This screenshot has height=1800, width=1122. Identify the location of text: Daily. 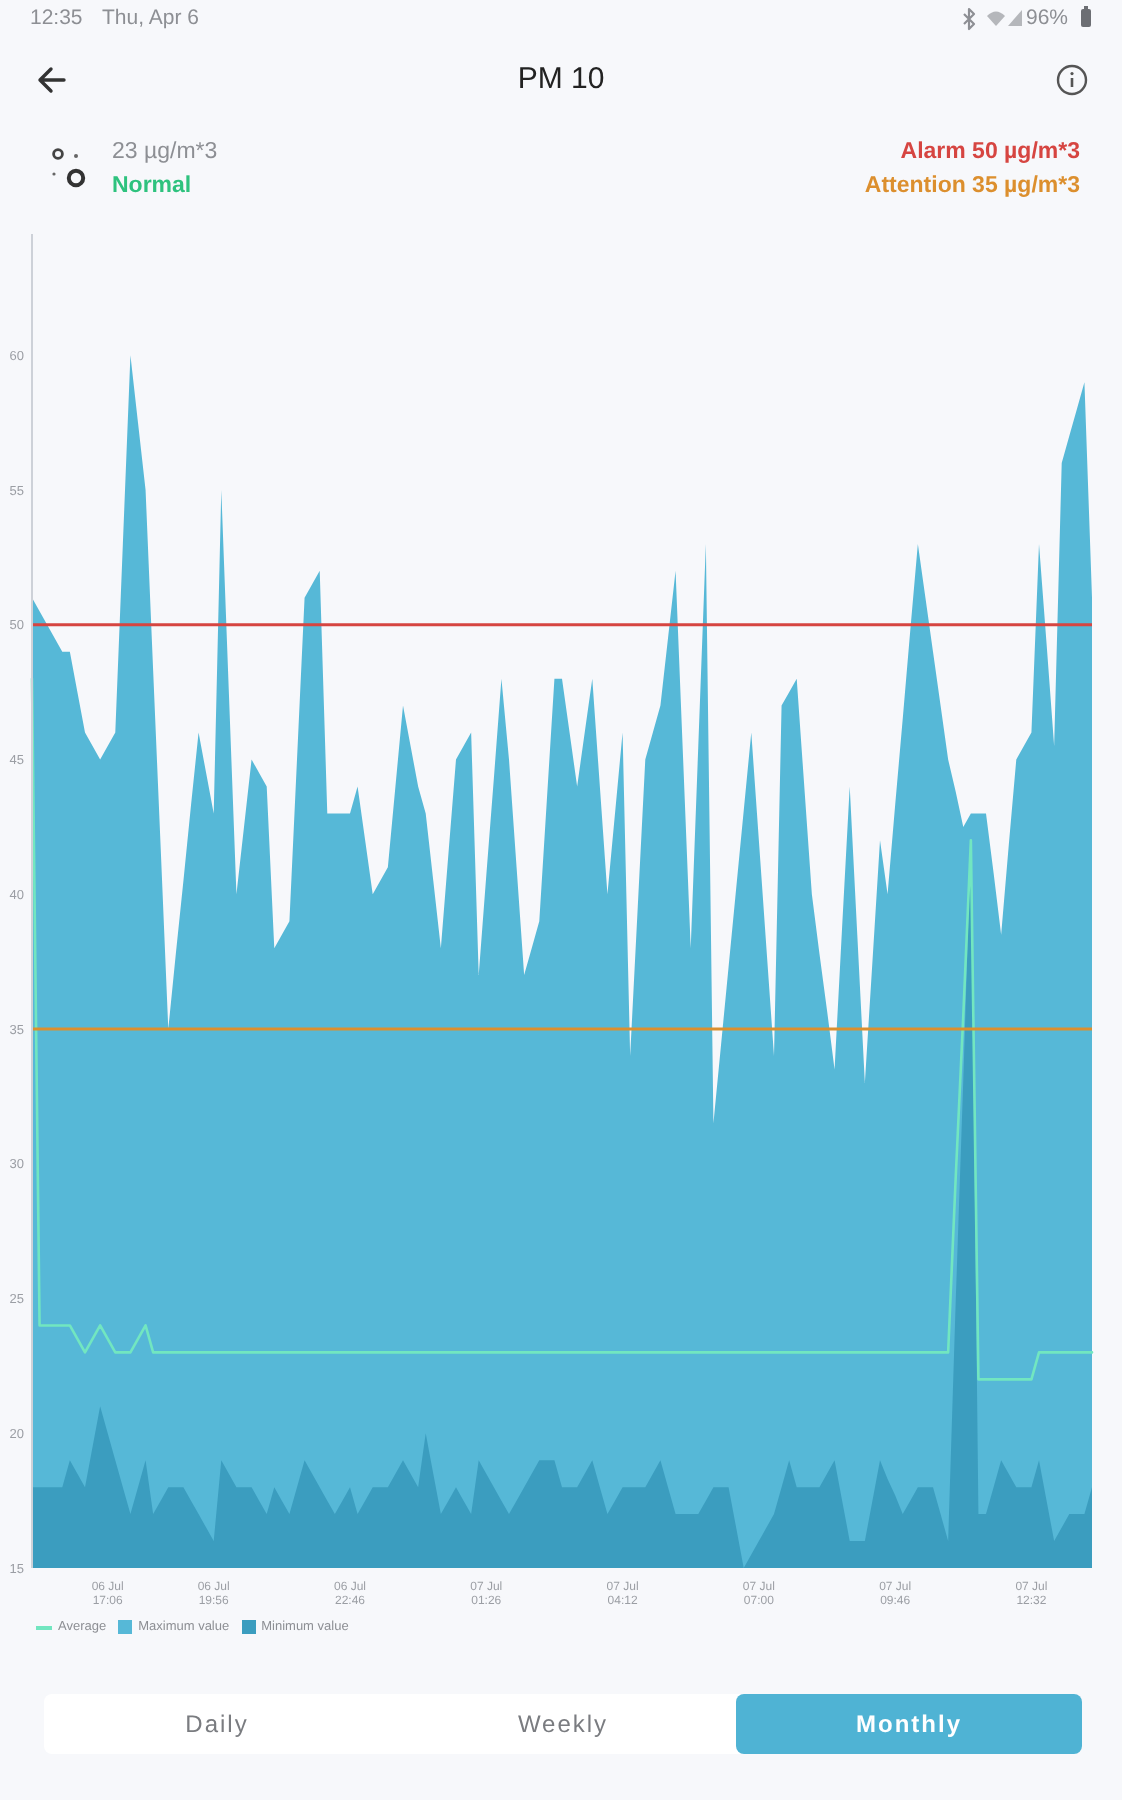
(217, 1725).